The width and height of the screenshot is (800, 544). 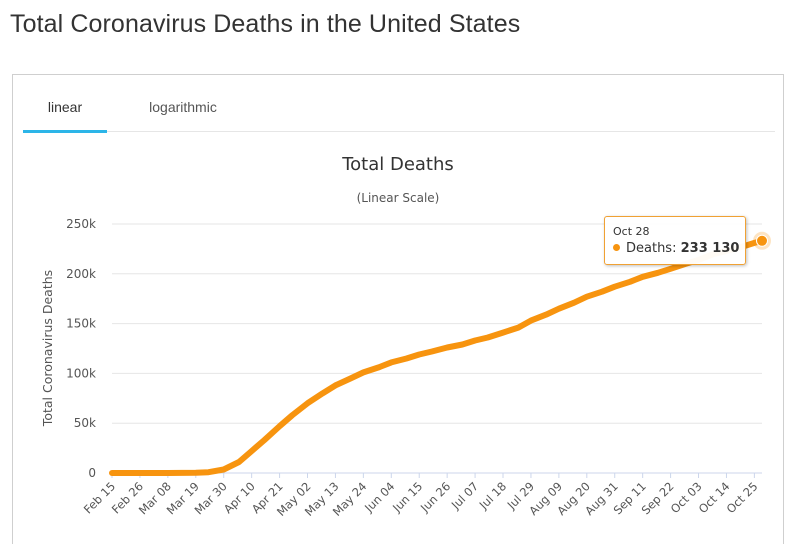 I want to click on y-tick-label: 200k, so click(x=81, y=274).